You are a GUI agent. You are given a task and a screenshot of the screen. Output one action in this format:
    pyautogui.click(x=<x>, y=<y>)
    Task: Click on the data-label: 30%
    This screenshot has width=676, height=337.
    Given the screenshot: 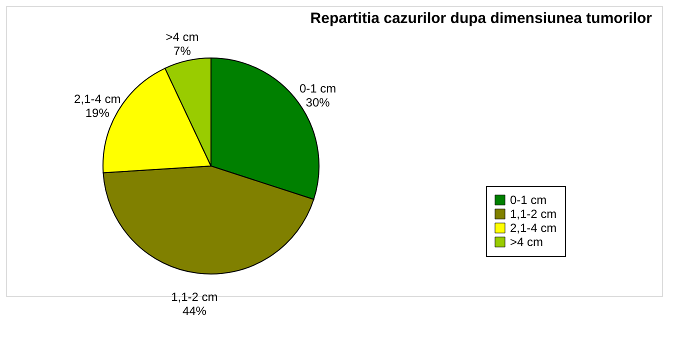 What is the action you would take?
    pyautogui.click(x=318, y=102)
    